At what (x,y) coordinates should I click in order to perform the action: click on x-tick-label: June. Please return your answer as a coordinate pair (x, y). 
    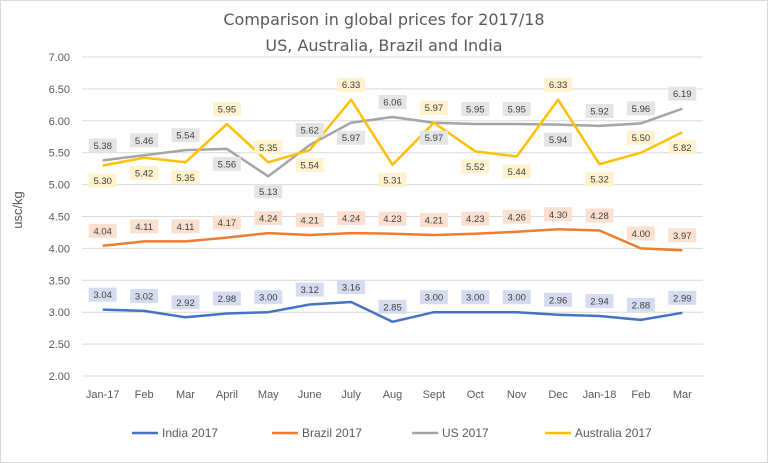
    Looking at the image, I should click on (310, 395).